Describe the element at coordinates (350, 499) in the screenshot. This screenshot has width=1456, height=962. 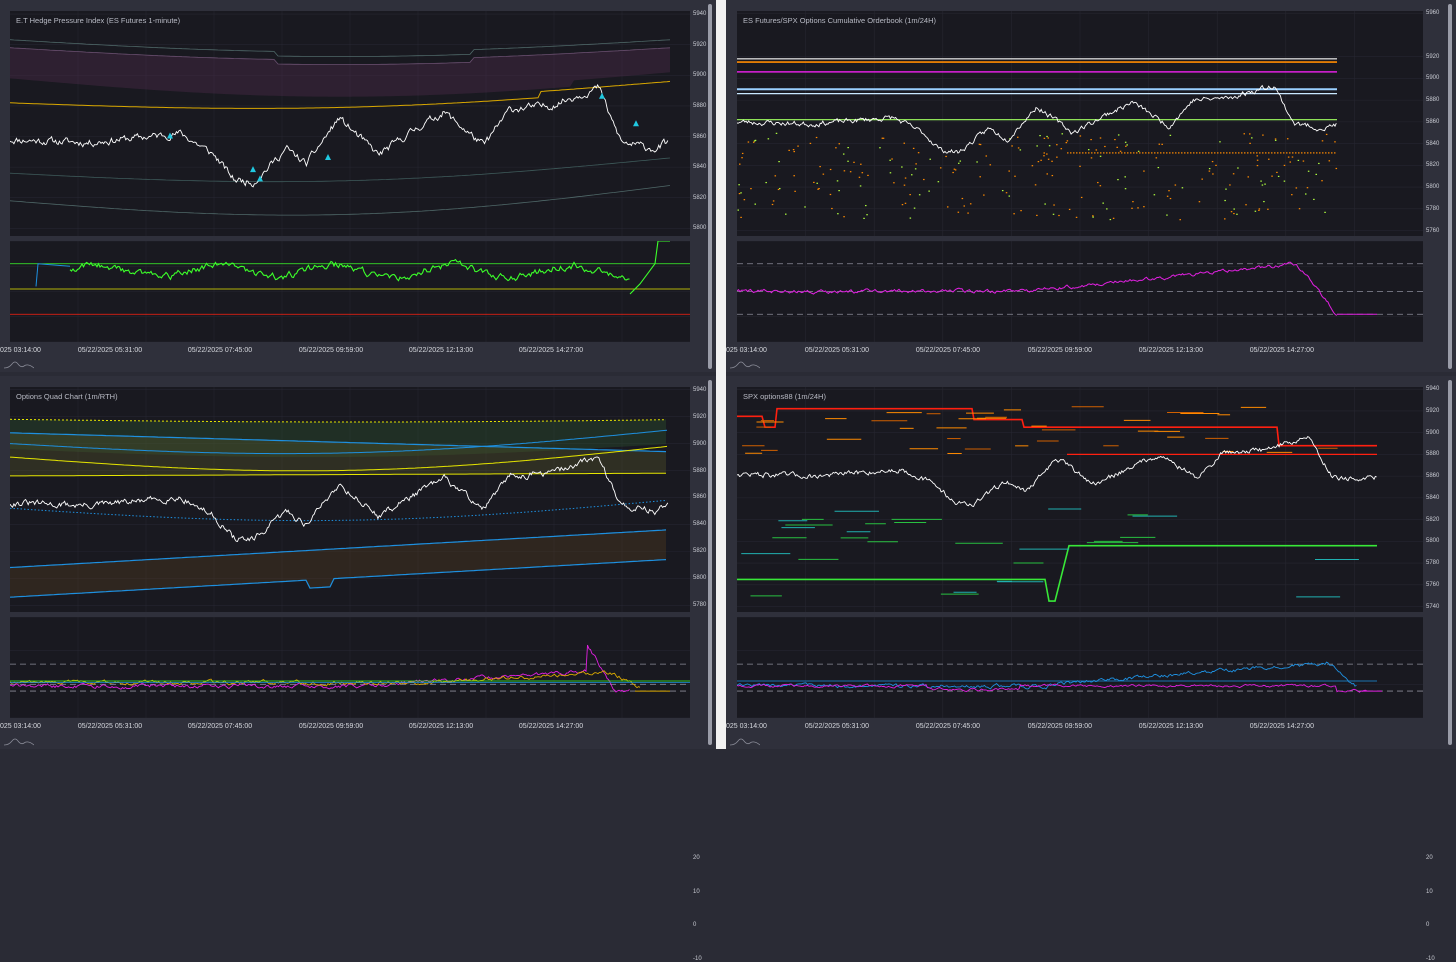
I see `options-quad-price-chart` at that location.